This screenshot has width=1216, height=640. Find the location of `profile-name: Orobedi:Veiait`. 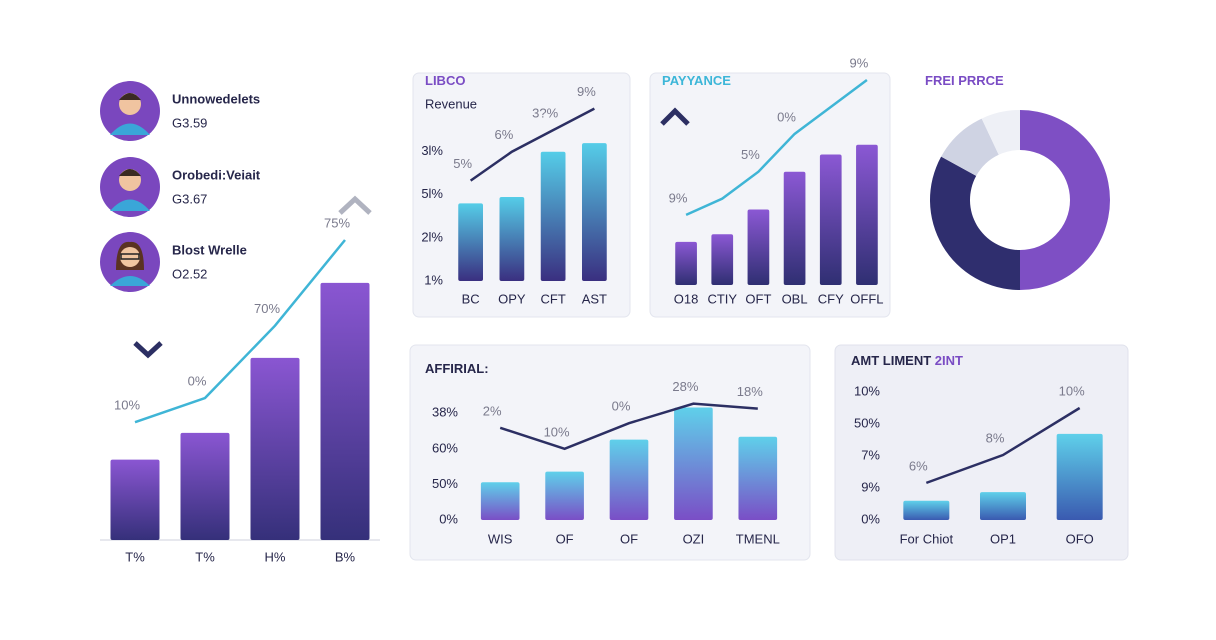

profile-name: Orobedi:Veiait is located at coordinates (216, 174).